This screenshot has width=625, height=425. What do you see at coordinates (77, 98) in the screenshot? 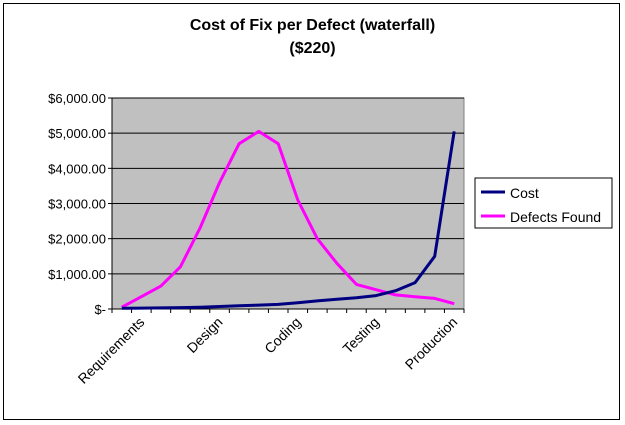
I see `y-tick-label: $6,000.00` at bounding box center [77, 98].